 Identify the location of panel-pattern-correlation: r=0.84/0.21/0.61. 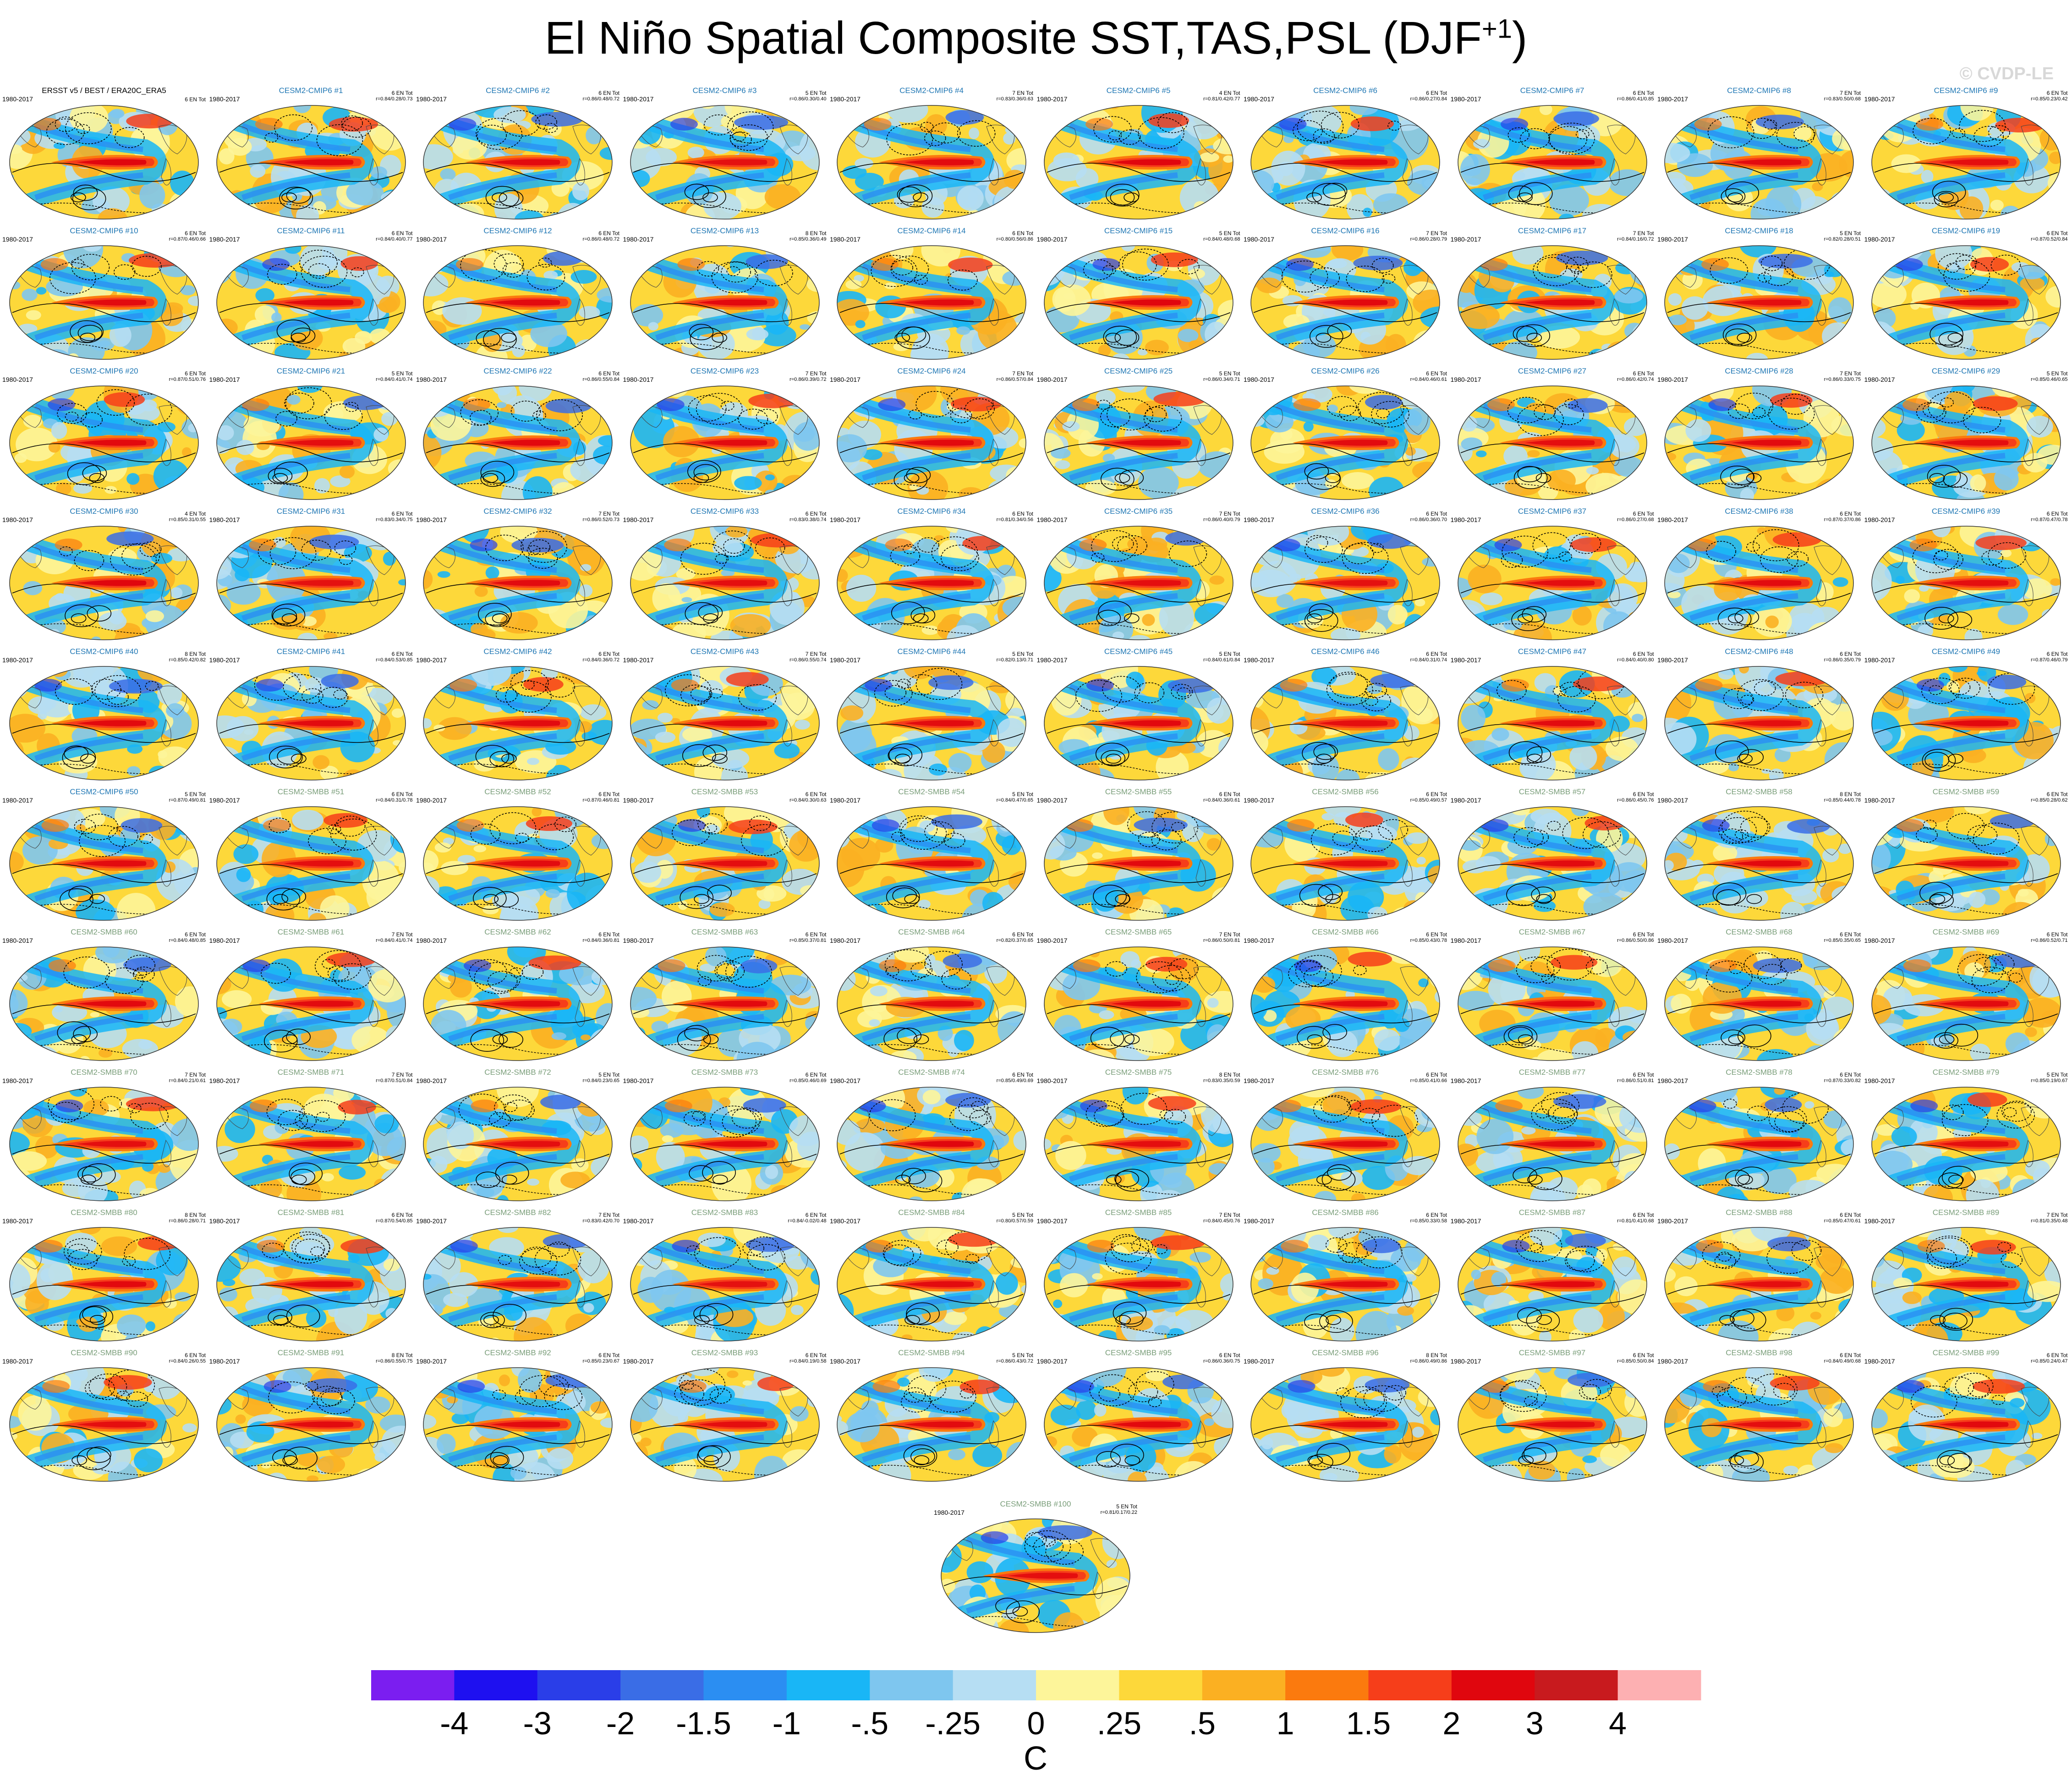
(187, 1080).